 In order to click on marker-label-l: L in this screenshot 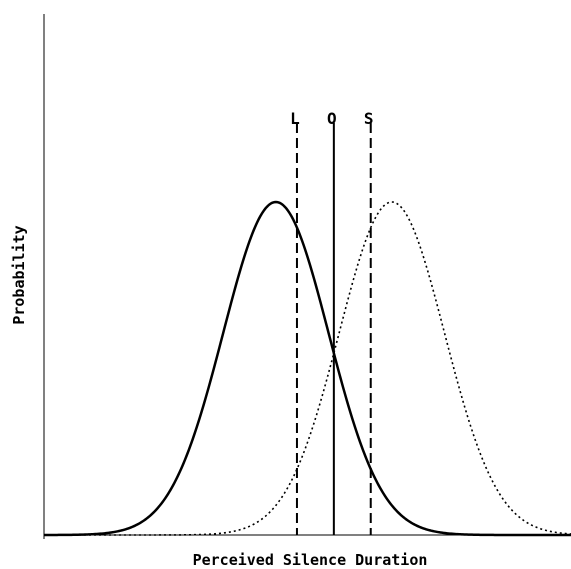, I will do `click(295, 118)`.